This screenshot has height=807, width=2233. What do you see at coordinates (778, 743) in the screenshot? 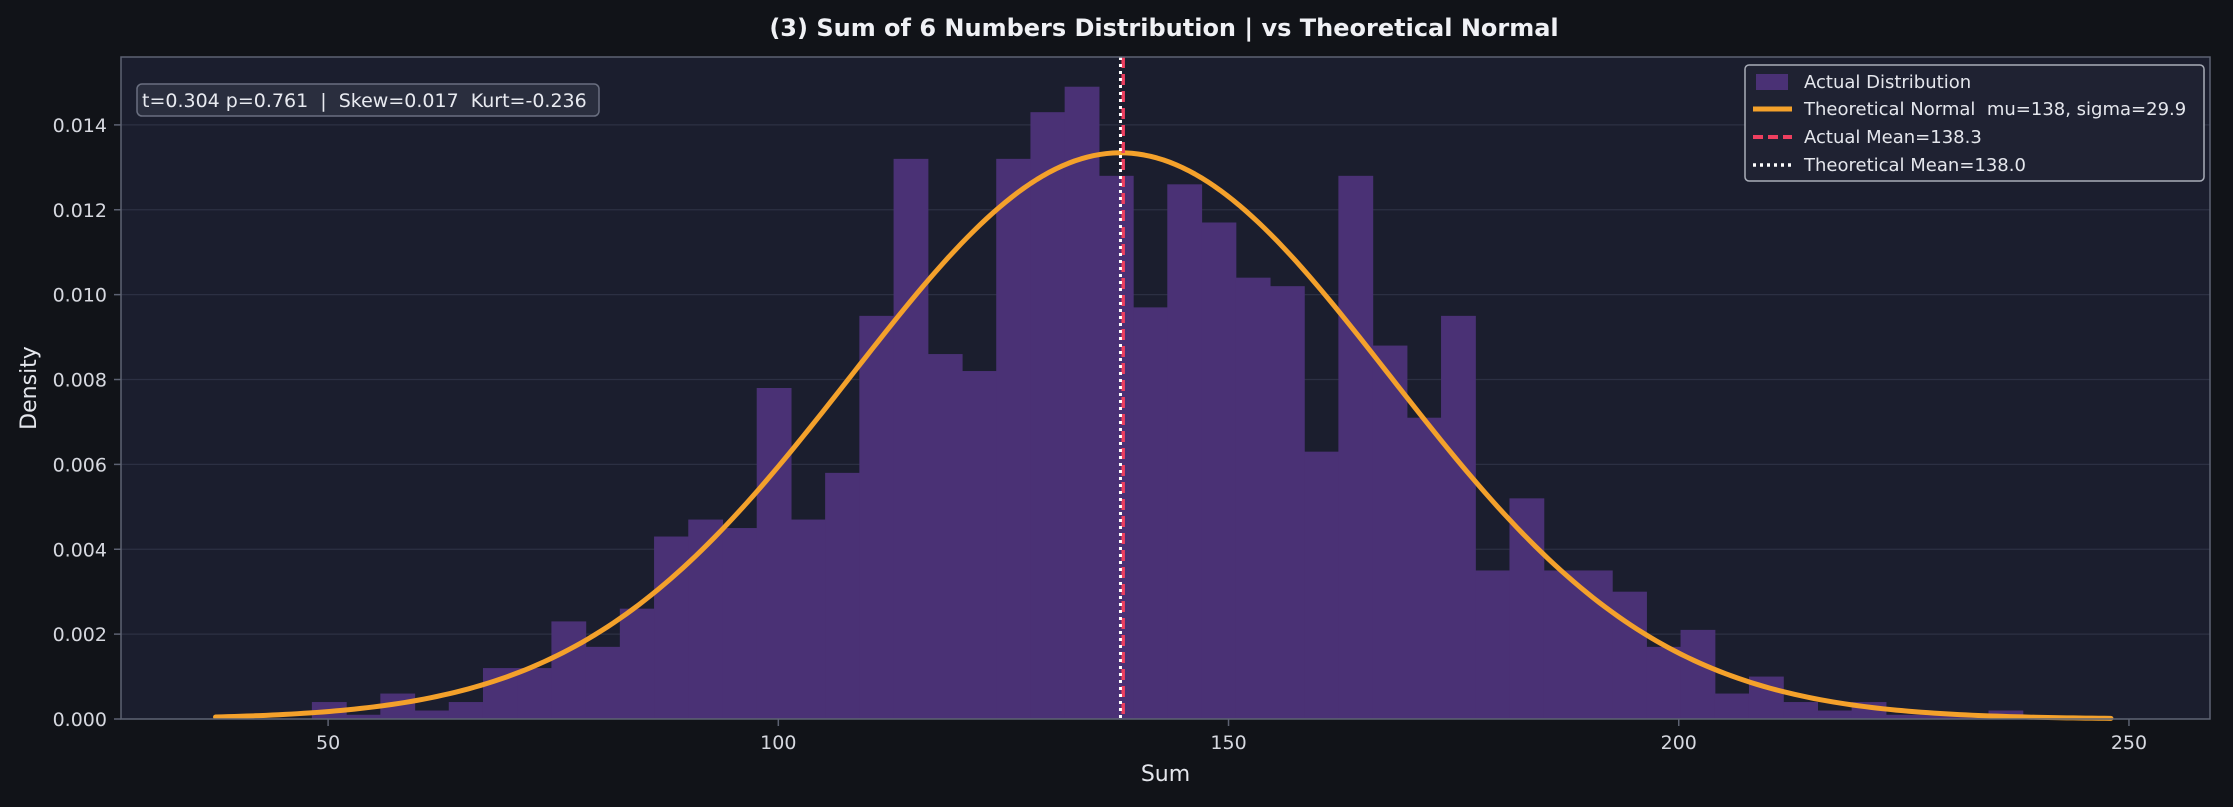
I see `x-tick-label: 100` at bounding box center [778, 743].